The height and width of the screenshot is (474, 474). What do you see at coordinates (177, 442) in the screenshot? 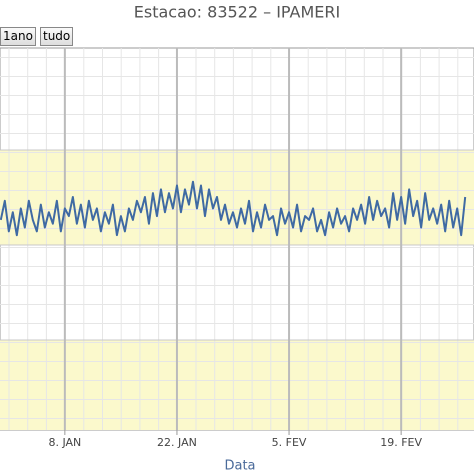
I see `x-tick-label: 22. JAN` at bounding box center [177, 442].